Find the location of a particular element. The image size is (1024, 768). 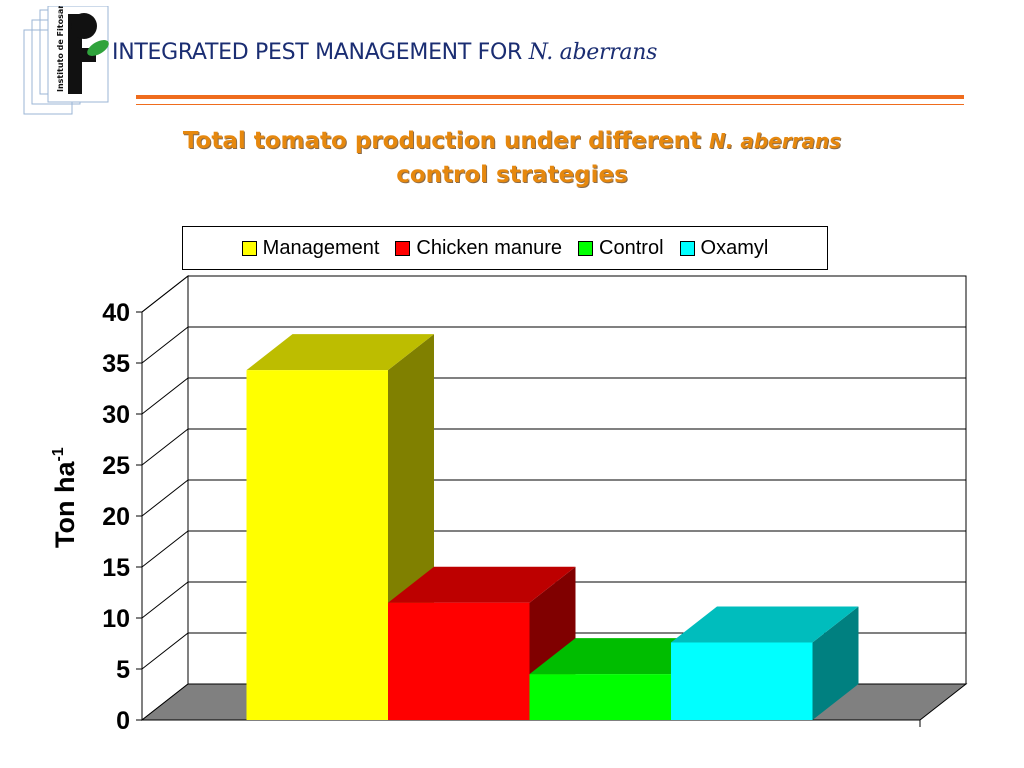

y-tick-label: 20 is located at coordinates (116, 517).